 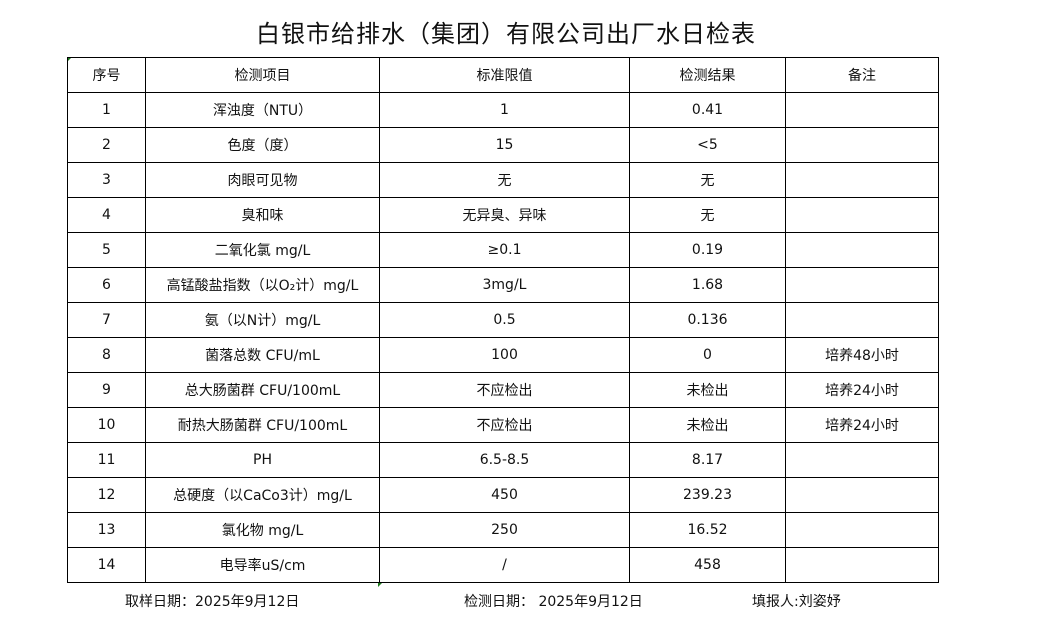 I want to click on table-cell: 8.17, so click(x=707, y=460).